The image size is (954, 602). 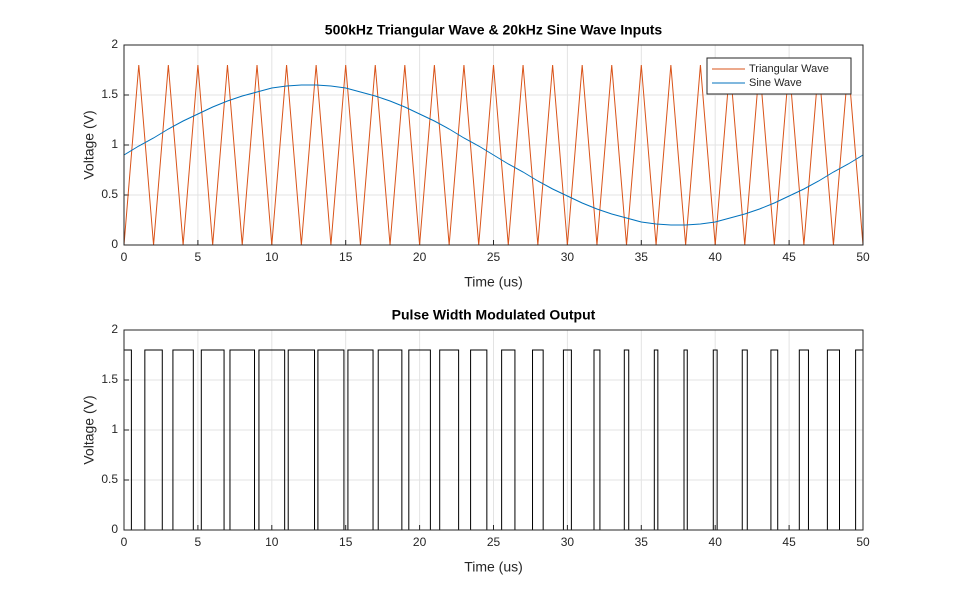 I want to click on legend: Triangular Wave Sine Wave, so click(x=779, y=76).